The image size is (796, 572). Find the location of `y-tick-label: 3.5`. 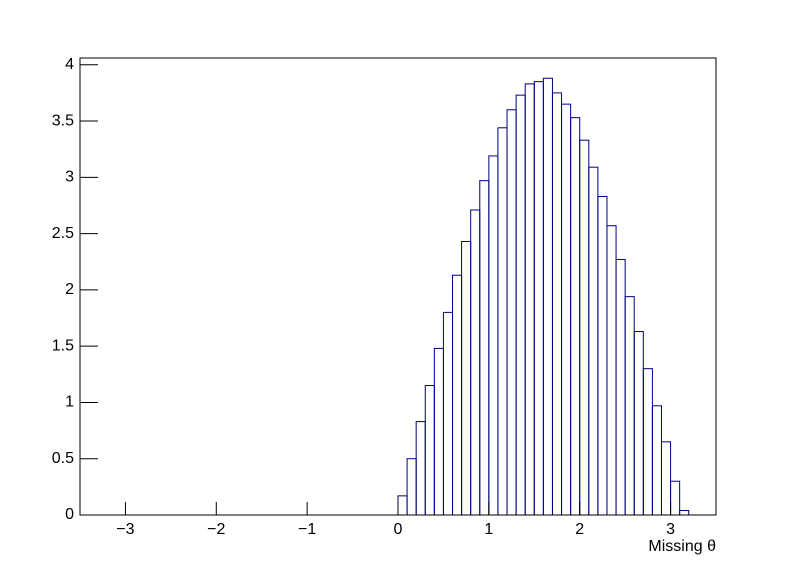

y-tick-label: 3.5 is located at coordinates (63, 120).